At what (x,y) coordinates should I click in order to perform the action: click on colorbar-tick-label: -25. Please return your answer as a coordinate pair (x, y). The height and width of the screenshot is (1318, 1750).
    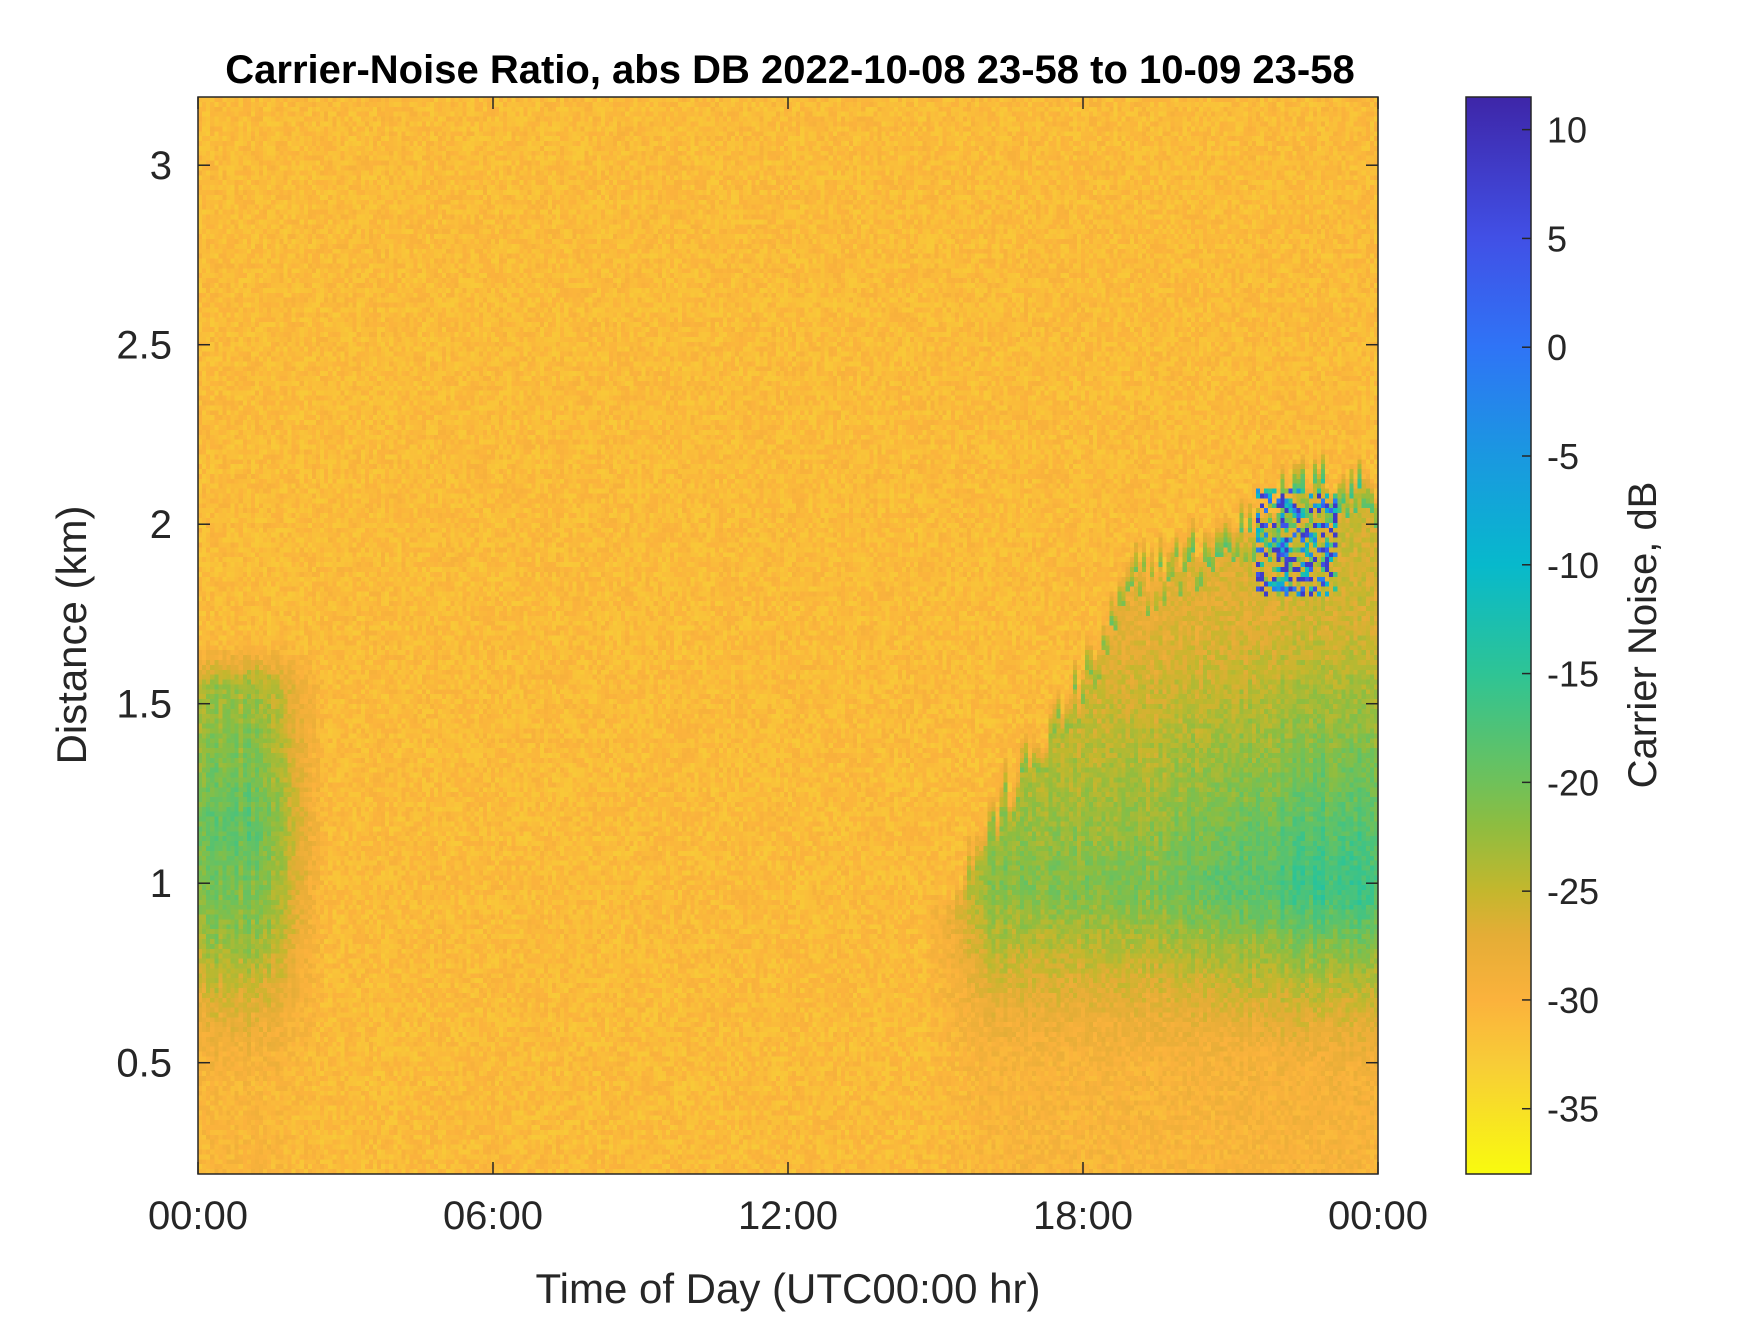
    Looking at the image, I should click on (1573, 891).